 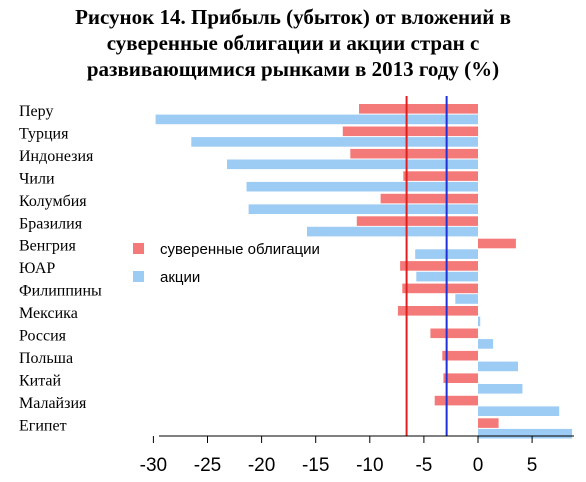 I want to click on x-tick-label: -10, so click(x=369, y=465).